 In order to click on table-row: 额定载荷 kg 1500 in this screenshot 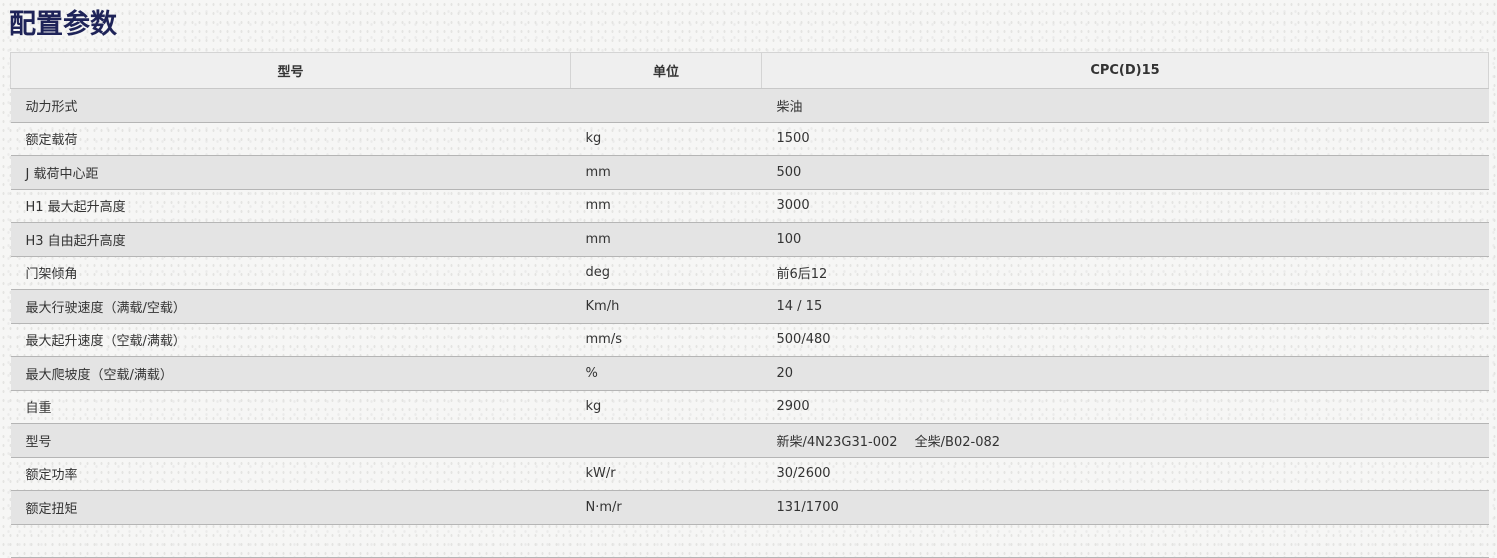, I will do `click(749, 139)`.